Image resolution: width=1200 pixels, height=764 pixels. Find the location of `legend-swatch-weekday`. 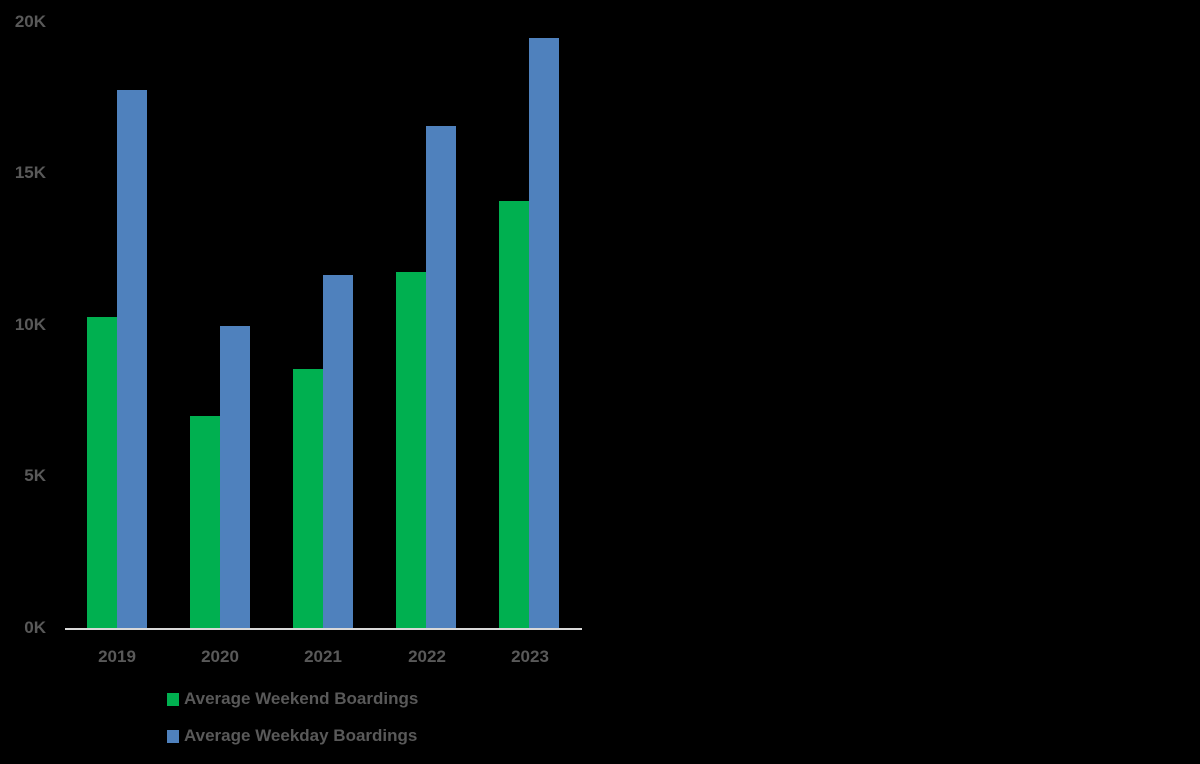

legend-swatch-weekday is located at coordinates (173, 736).